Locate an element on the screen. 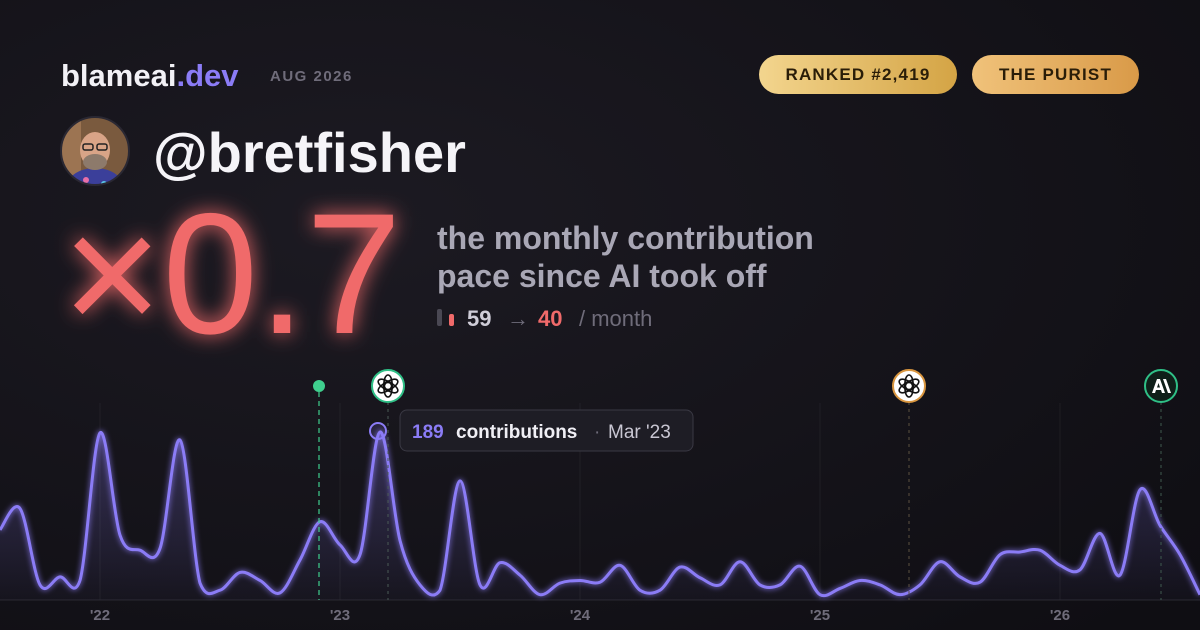 This screenshot has width=1200, height=630. brand: blameai.dev is located at coordinates (150, 75).